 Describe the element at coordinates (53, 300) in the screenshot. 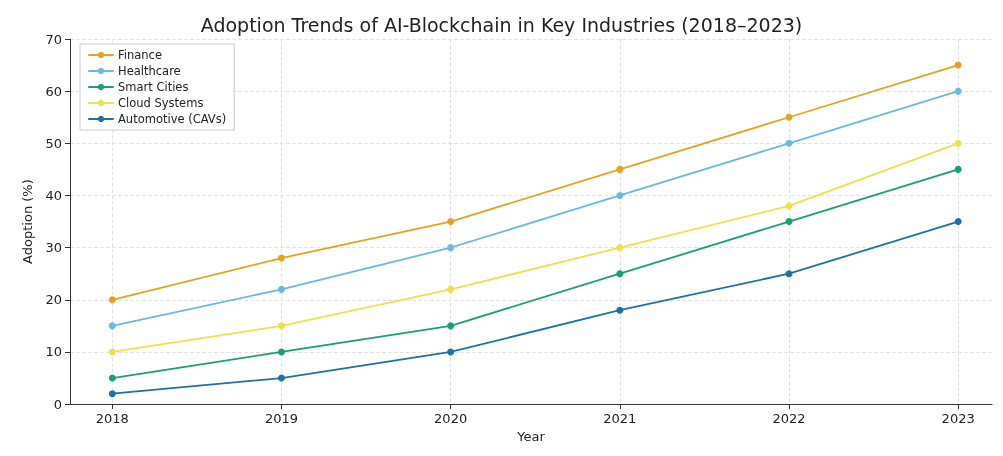

I see `y-tick-label: 20` at that location.